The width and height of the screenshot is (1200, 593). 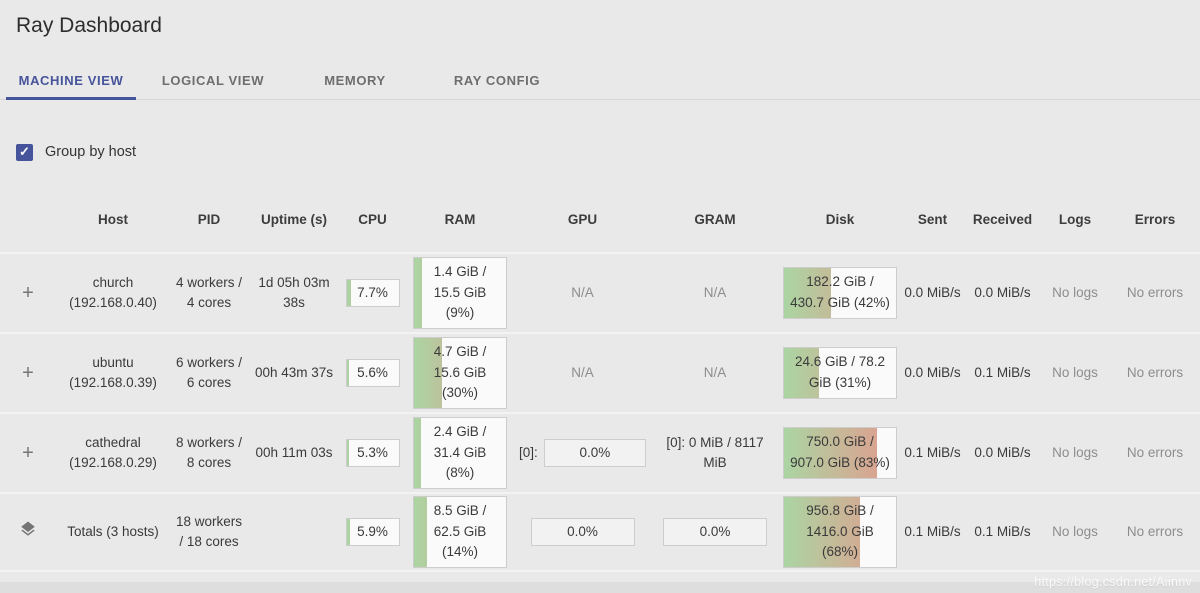 I want to click on gram-cell: 0.0%, so click(x=715, y=532).